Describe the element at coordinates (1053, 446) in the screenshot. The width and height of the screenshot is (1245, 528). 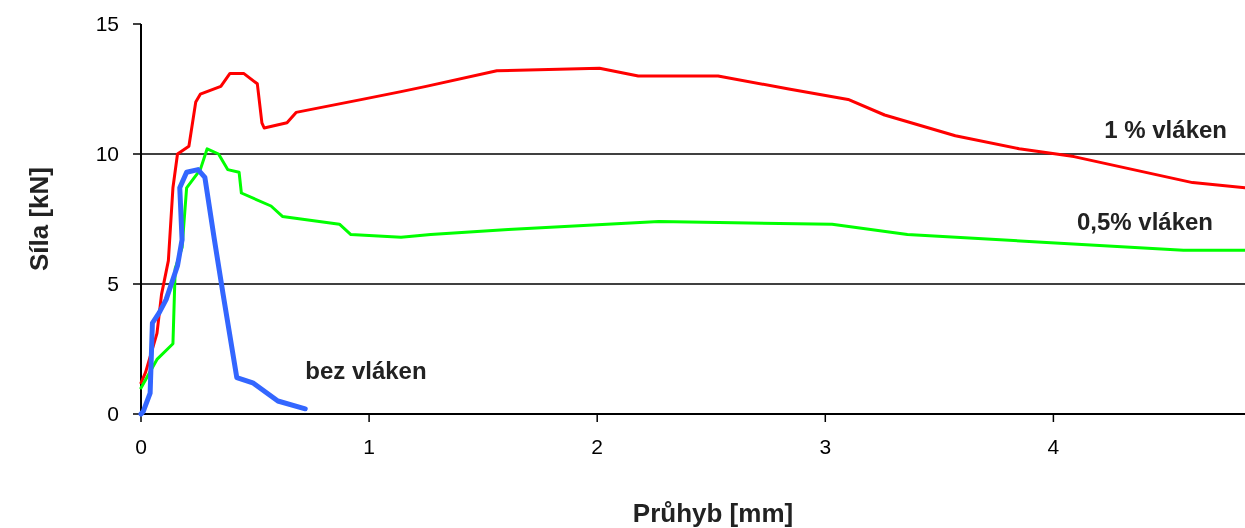
I see `x-tick-label: 4` at that location.